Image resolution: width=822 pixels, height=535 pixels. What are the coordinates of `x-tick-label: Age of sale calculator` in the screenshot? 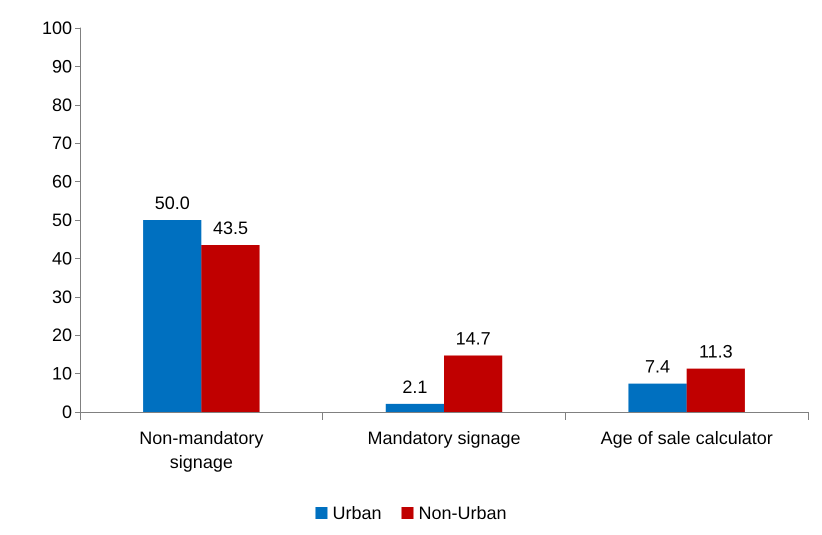 It's located at (686, 438).